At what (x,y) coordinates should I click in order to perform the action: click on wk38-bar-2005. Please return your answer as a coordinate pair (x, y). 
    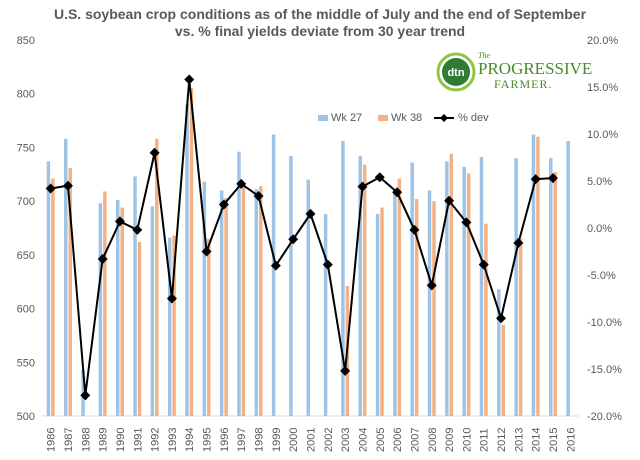
    Looking at the image, I should click on (382, 311).